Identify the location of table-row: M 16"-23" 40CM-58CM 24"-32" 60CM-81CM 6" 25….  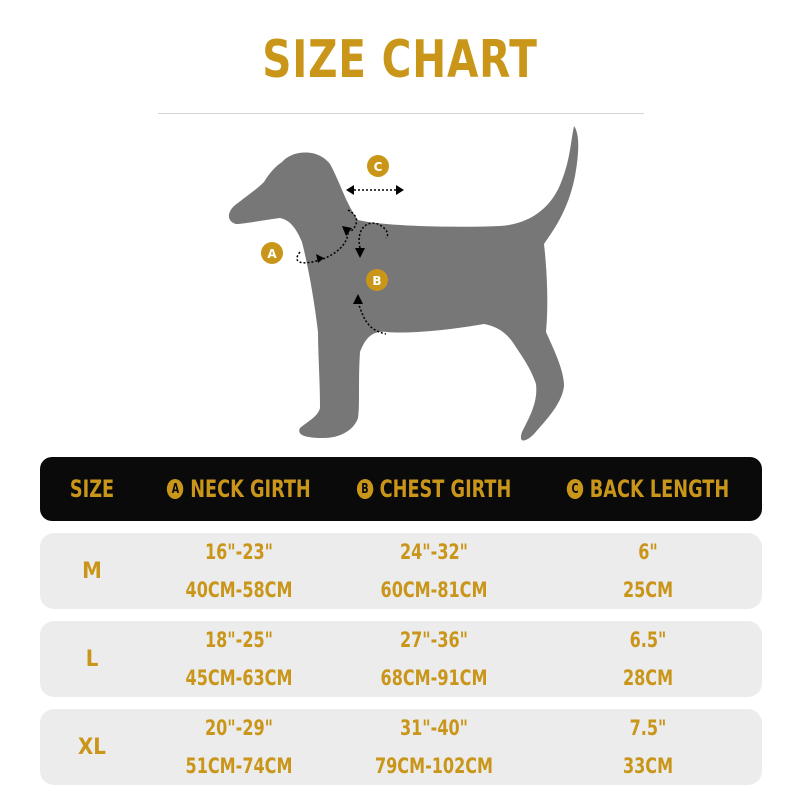
(401, 571).